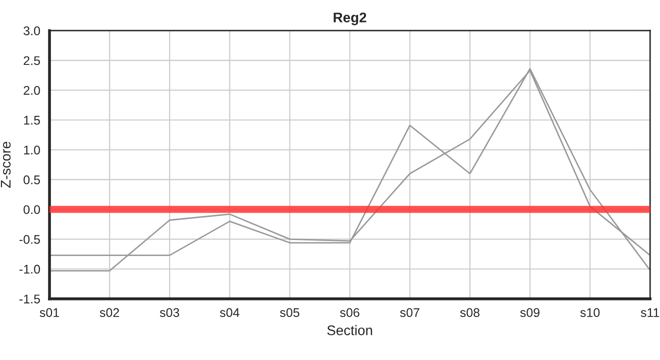 This screenshot has width=660, height=360. Describe the element at coordinates (110, 313) in the screenshot. I see `x-tick-label: s02` at that location.